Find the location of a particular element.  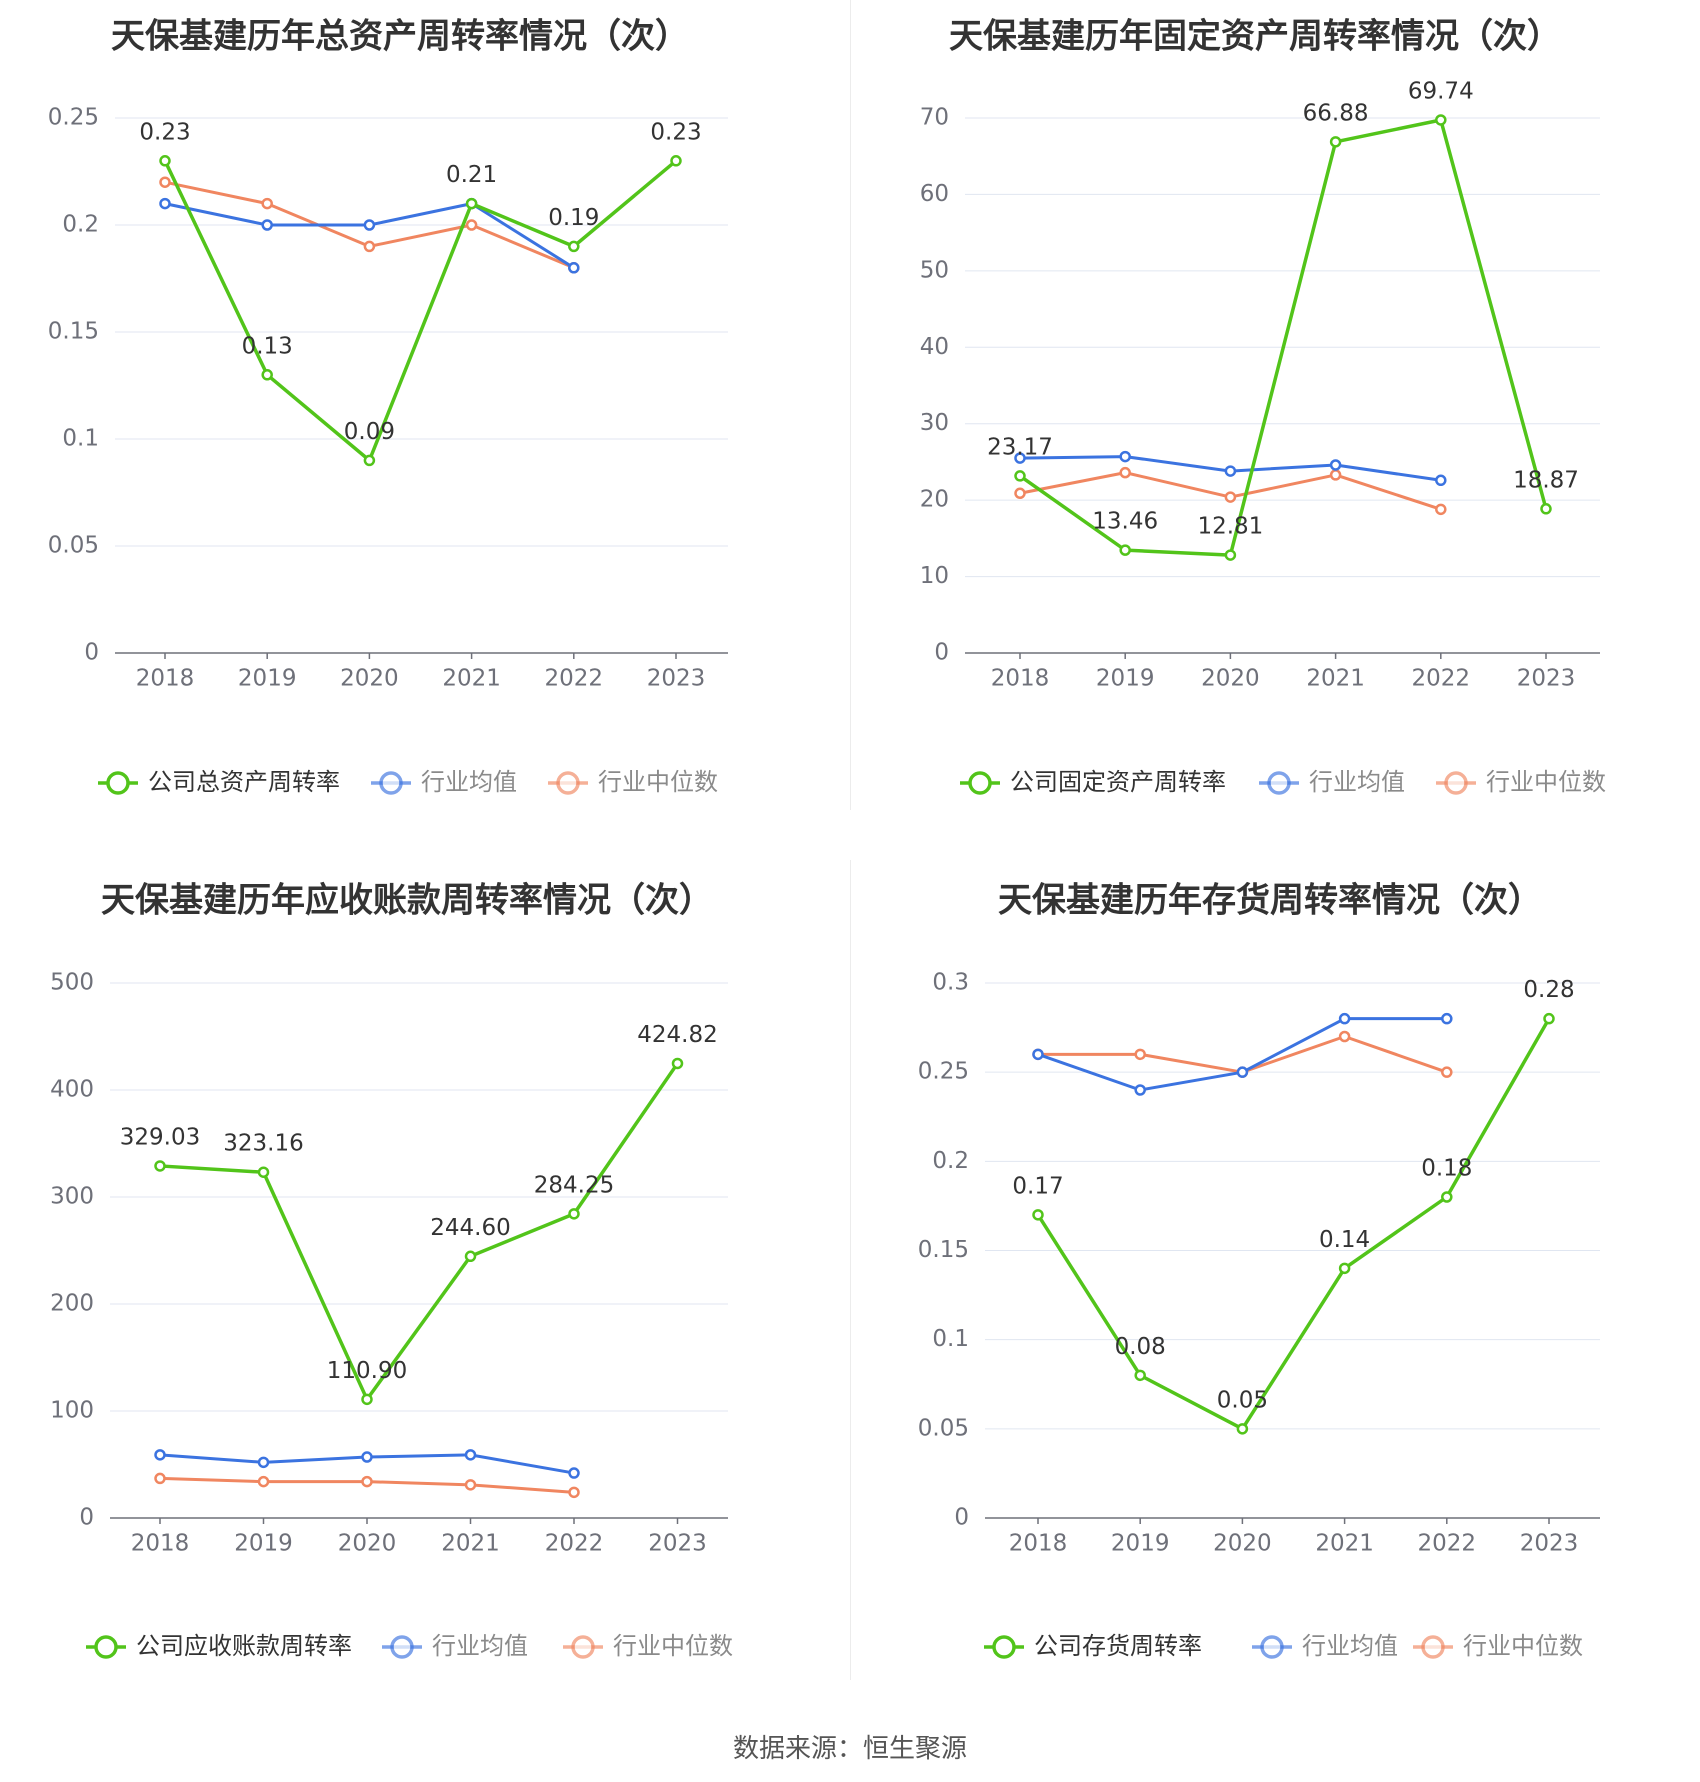

y-tick-label: 0.2 is located at coordinates (950, 1161).